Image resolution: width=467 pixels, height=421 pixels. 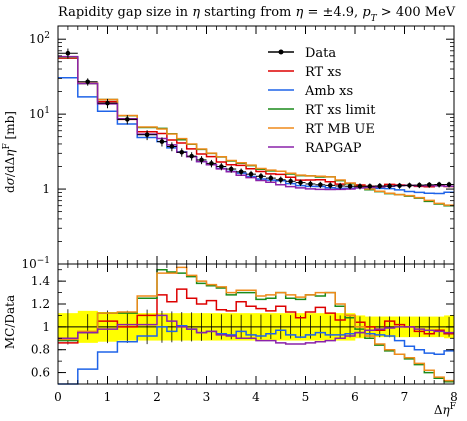 What do you see at coordinates (445, 409) in the screenshot?
I see `x-axis-label: ΔηF` at bounding box center [445, 409].